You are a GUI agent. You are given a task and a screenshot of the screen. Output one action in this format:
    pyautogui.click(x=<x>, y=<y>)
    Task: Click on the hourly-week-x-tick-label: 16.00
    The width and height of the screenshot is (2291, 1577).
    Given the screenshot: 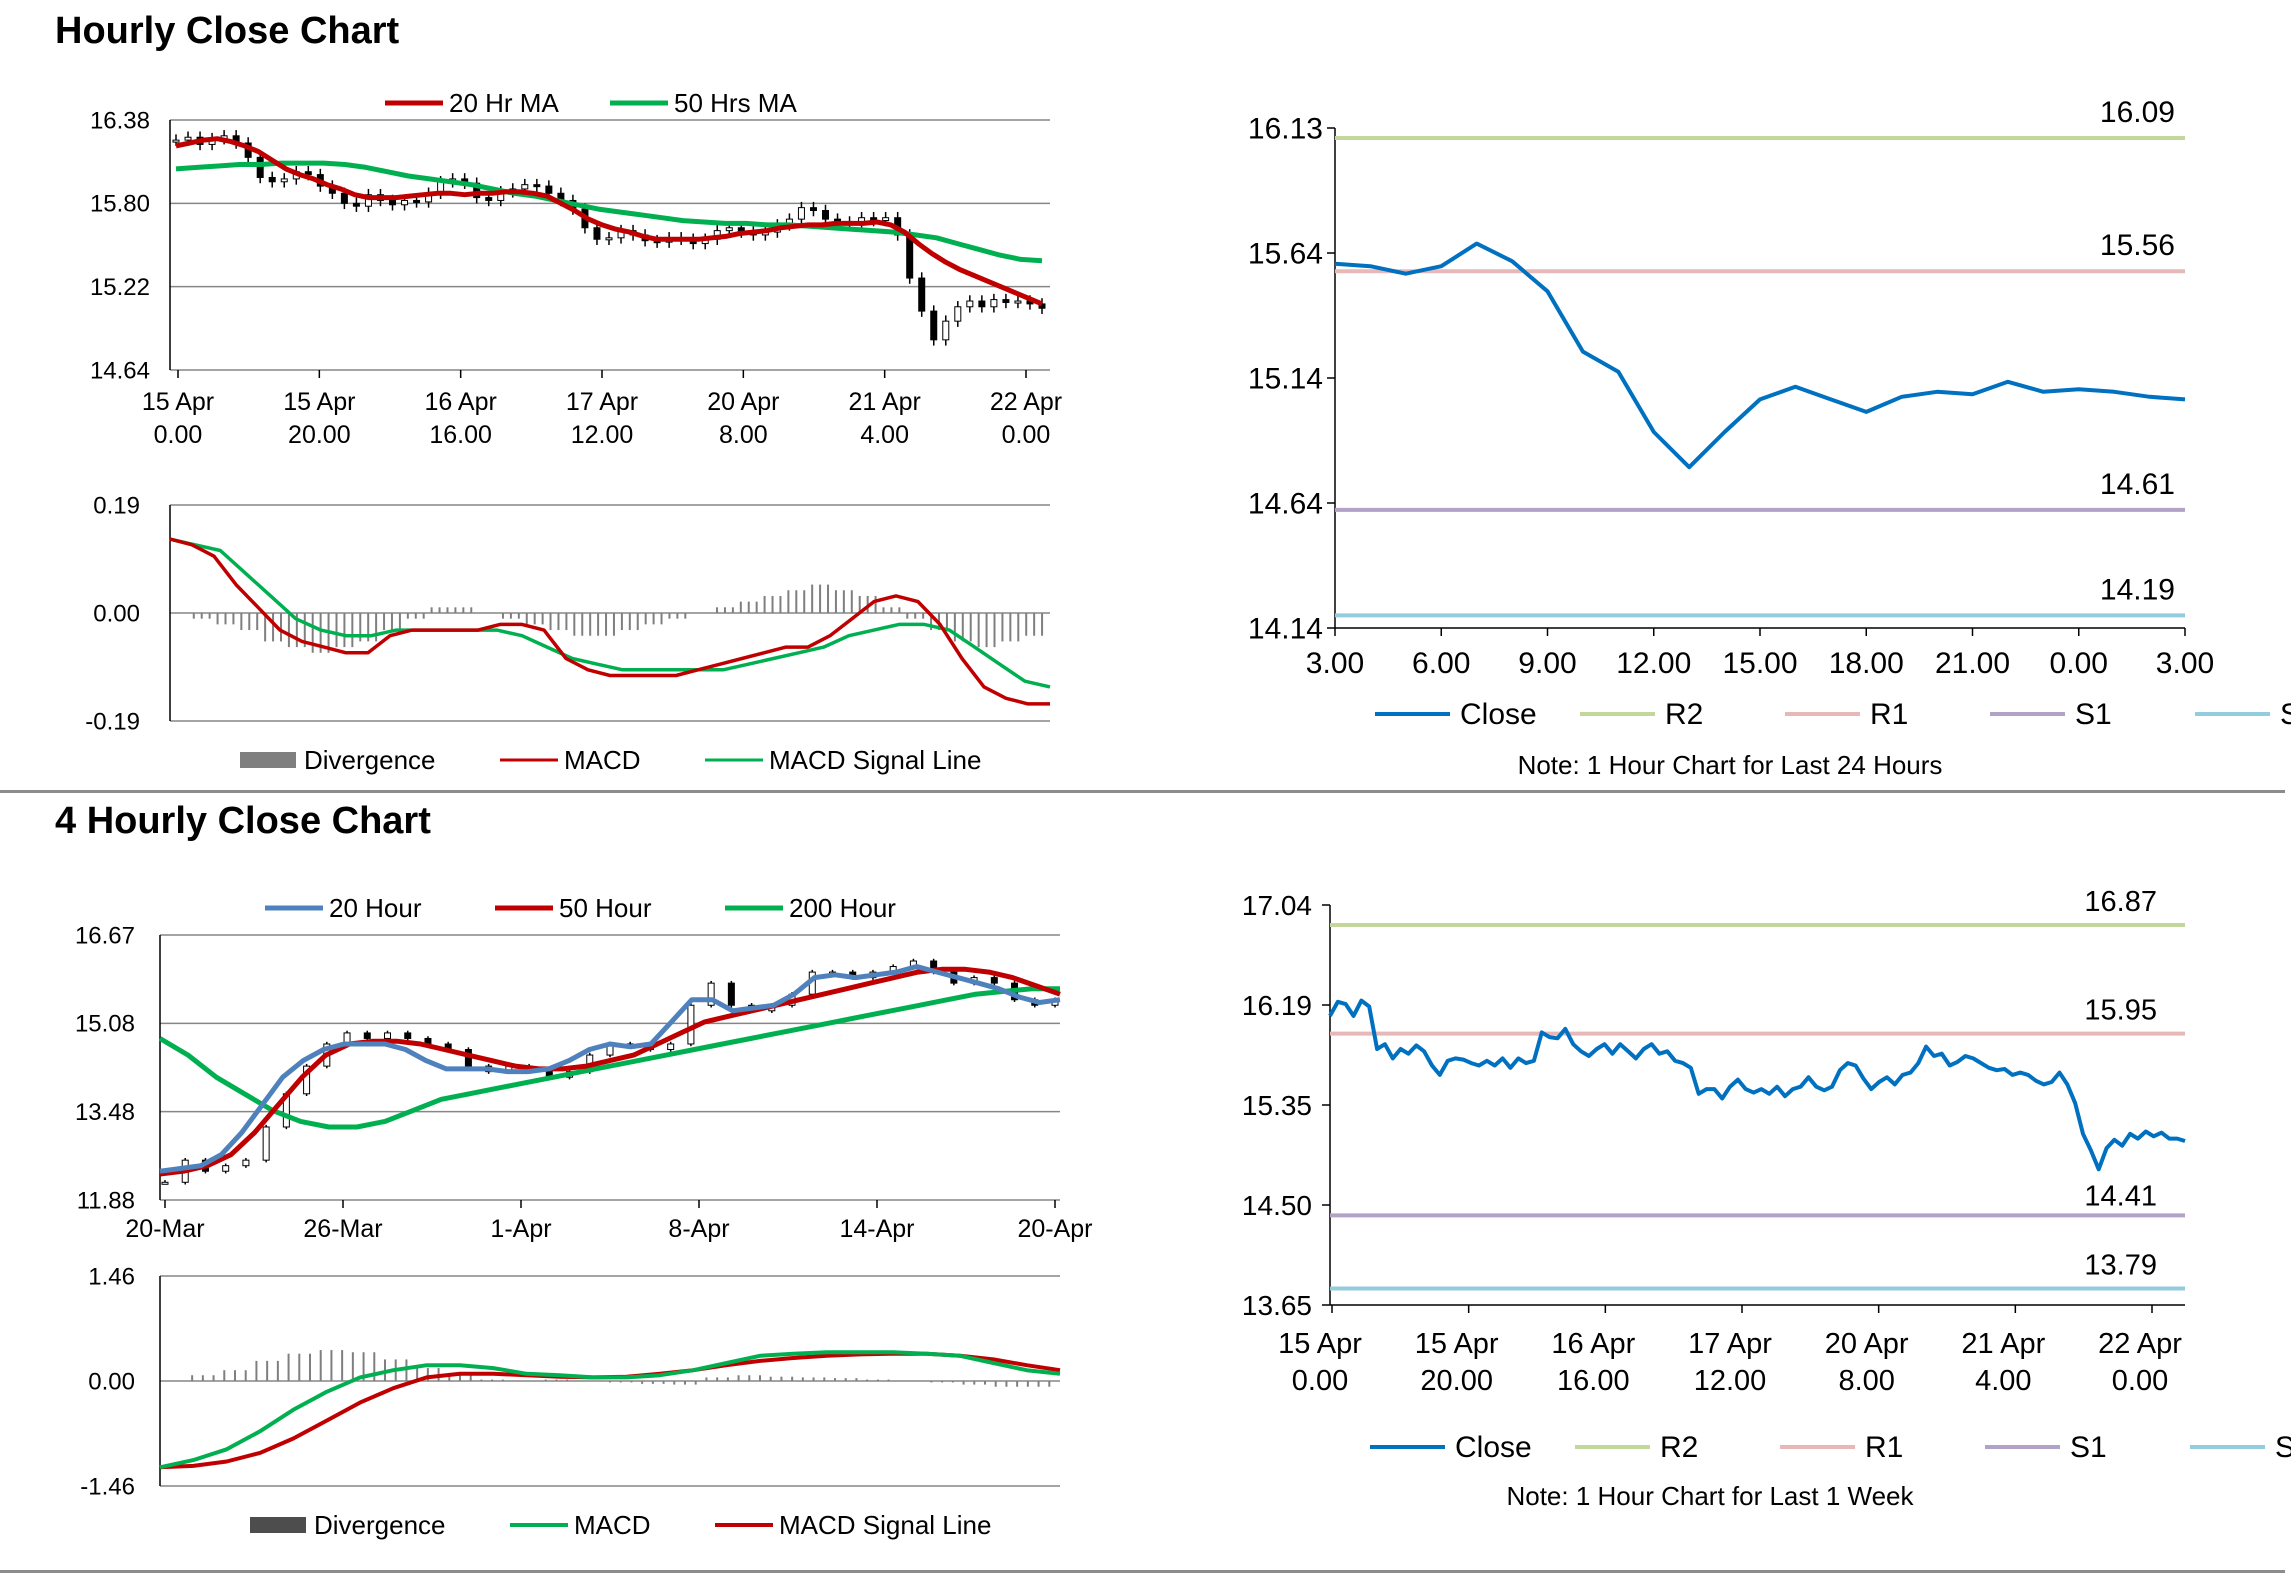 What is the action you would take?
    pyautogui.click(x=1593, y=1381)
    